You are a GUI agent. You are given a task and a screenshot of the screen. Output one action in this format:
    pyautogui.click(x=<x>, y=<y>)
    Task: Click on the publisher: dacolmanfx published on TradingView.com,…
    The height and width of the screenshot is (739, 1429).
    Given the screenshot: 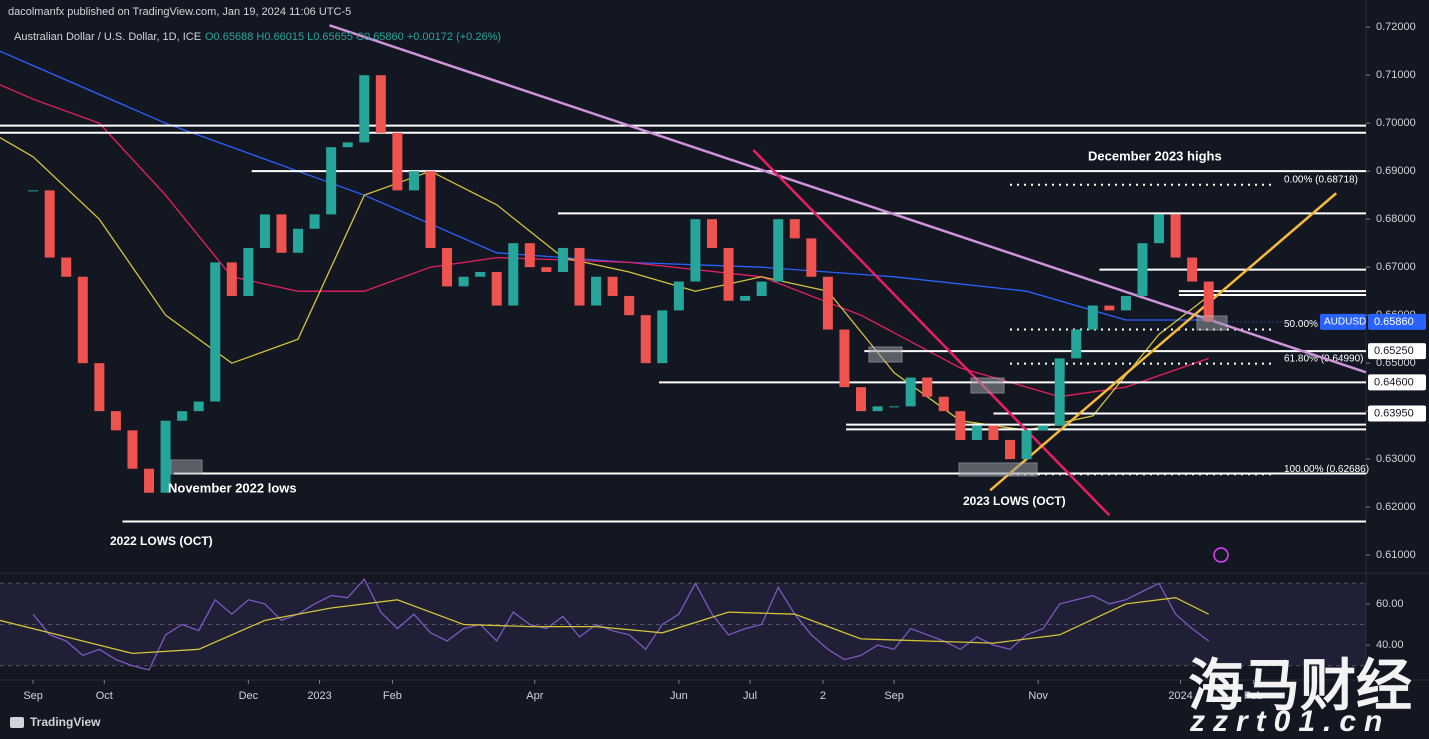 What is the action you would take?
    pyautogui.click(x=179, y=12)
    